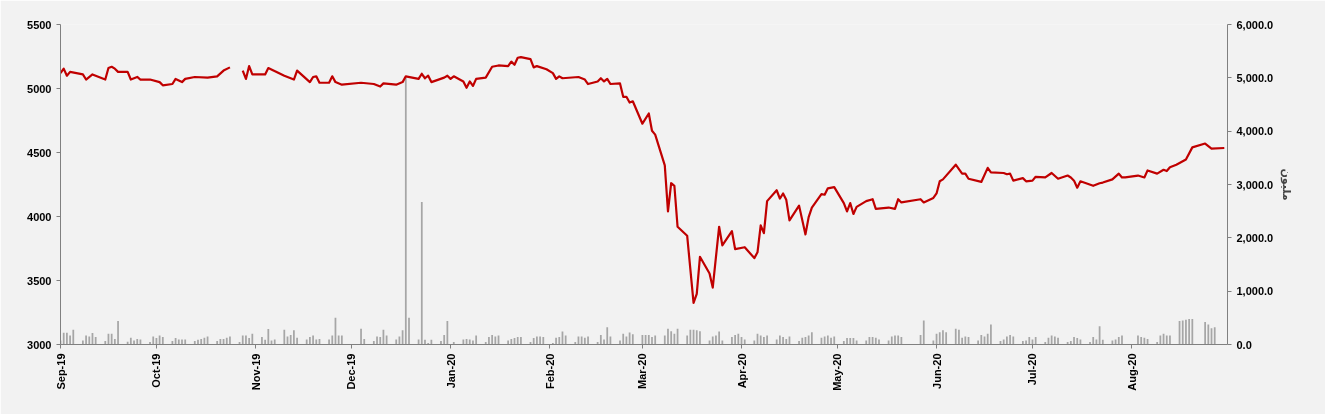 The image size is (1325, 414). Describe the element at coordinates (39, 152) in the screenshot. I see `y-tick-label: 4500` at that location.